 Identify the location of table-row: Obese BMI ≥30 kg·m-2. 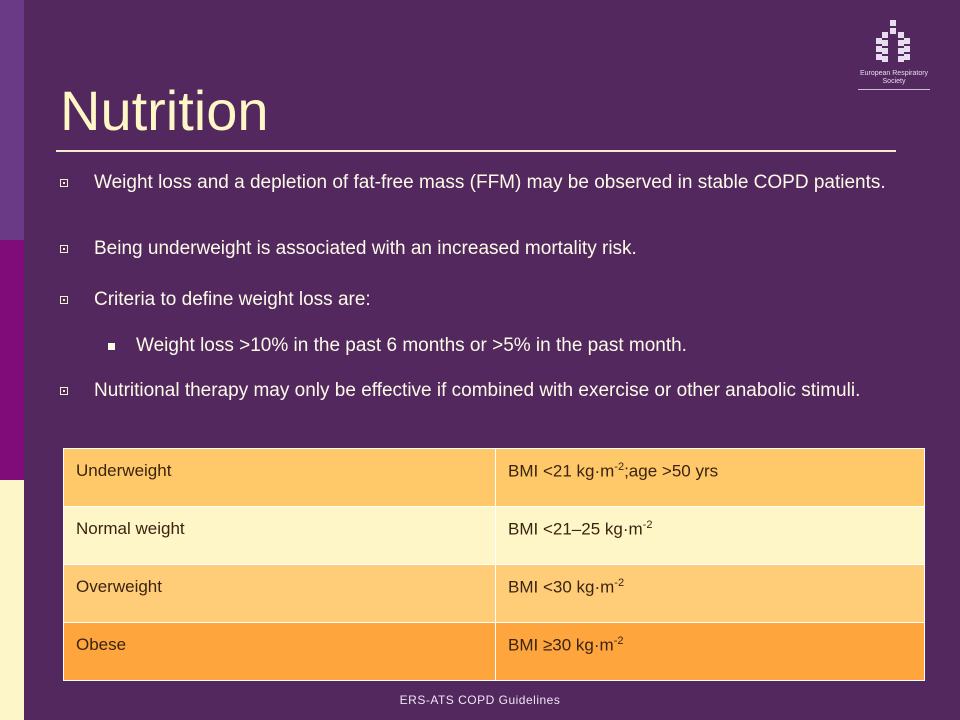
(494, 651).